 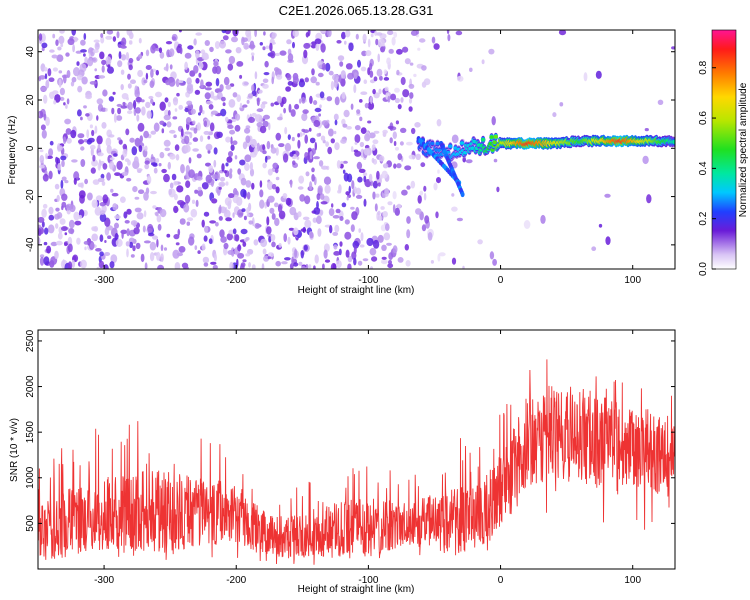 What do you see at coordinates (462, 194) in the screenshot?
I see `signal-tail-cell` at bounding box center [462, 194].